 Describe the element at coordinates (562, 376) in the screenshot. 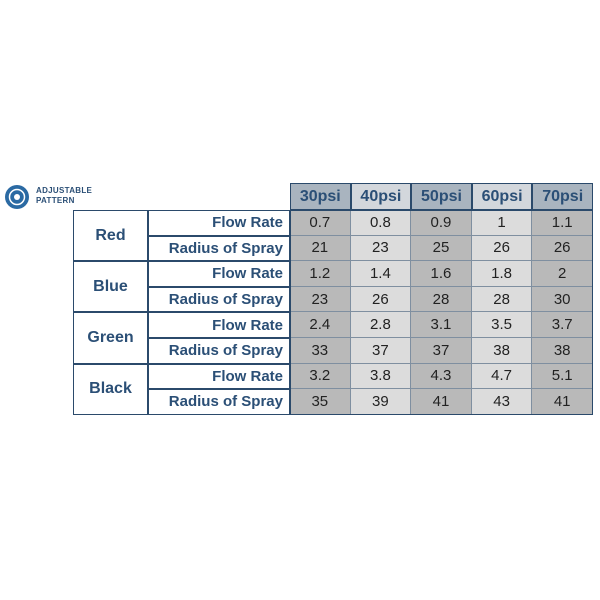

I see `value-cell: 5.1` at that location.